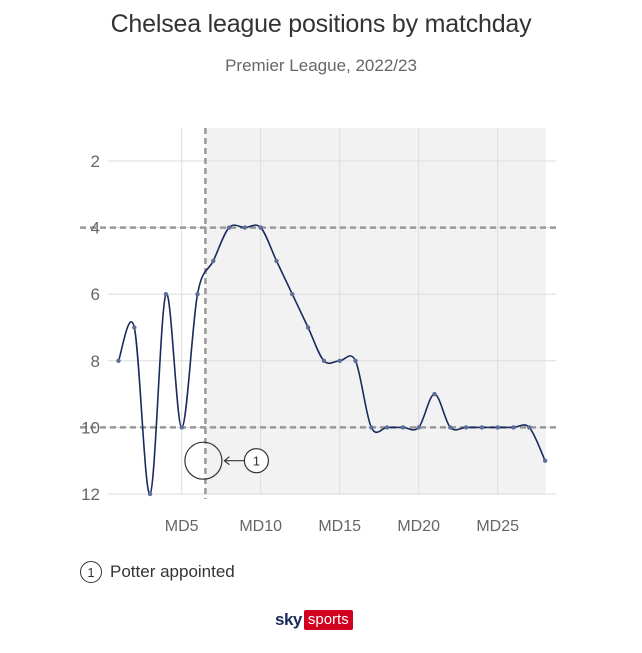 This screenshot has height=653, width=642. What do you see at coordinates (95, 228) in the screenshot?
I see `y-tick-label: 4` at bounding box center [95, 228].